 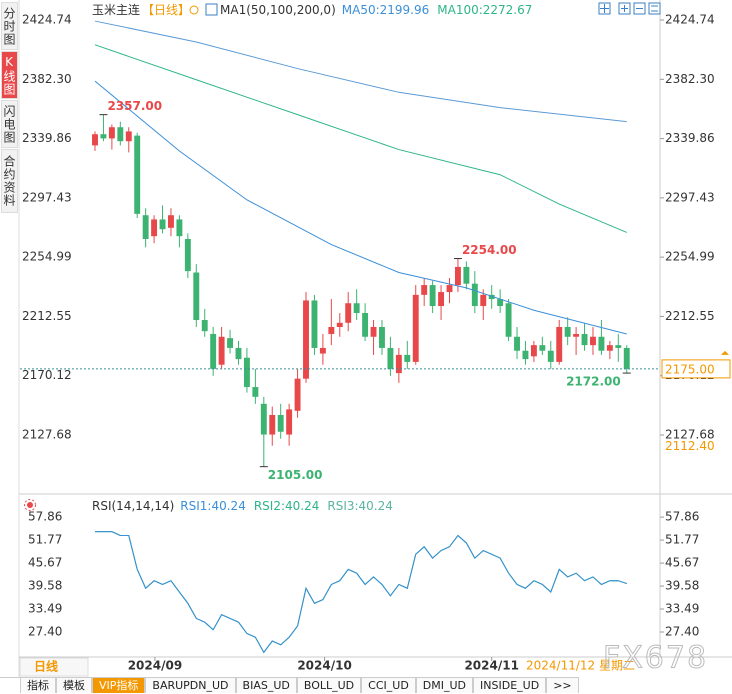 I want to click on y-tick-label-right: 2127.68, so click(x=690, y=434).